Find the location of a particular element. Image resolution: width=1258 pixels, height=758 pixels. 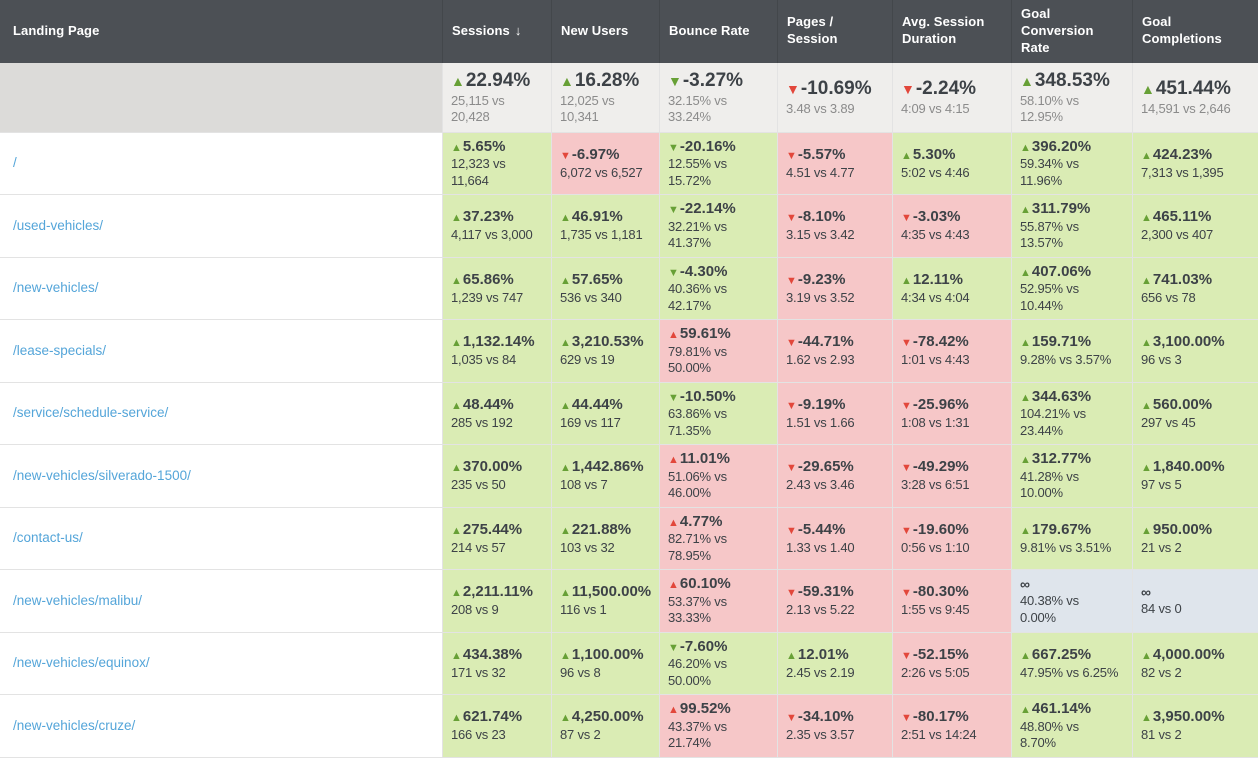

landing-page-link: /new-vehicles/ is located at coordinates (56, 288).